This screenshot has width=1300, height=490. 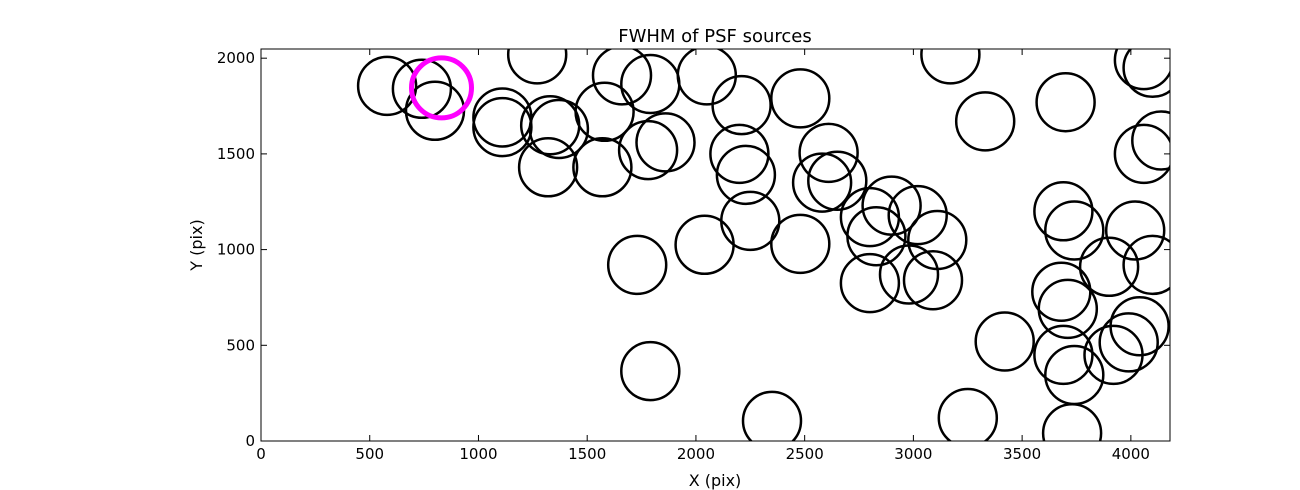 What do you see at coordinates (715, 480) in the screenshot?
I see `x-axis-title: X (pix)` at bounding box center [715, 480].